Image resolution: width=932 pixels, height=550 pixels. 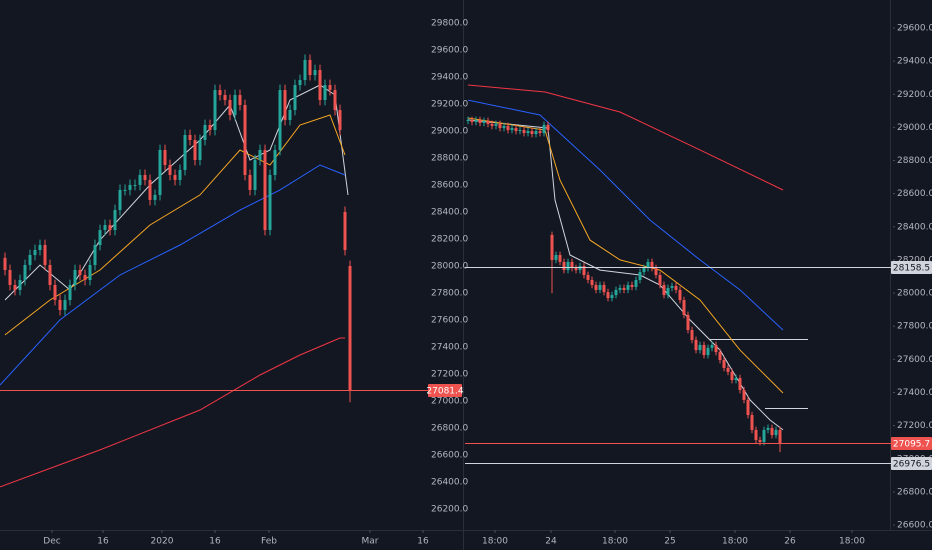 I want to click on x-tick-label: Feb, so click(x=269, y=542).